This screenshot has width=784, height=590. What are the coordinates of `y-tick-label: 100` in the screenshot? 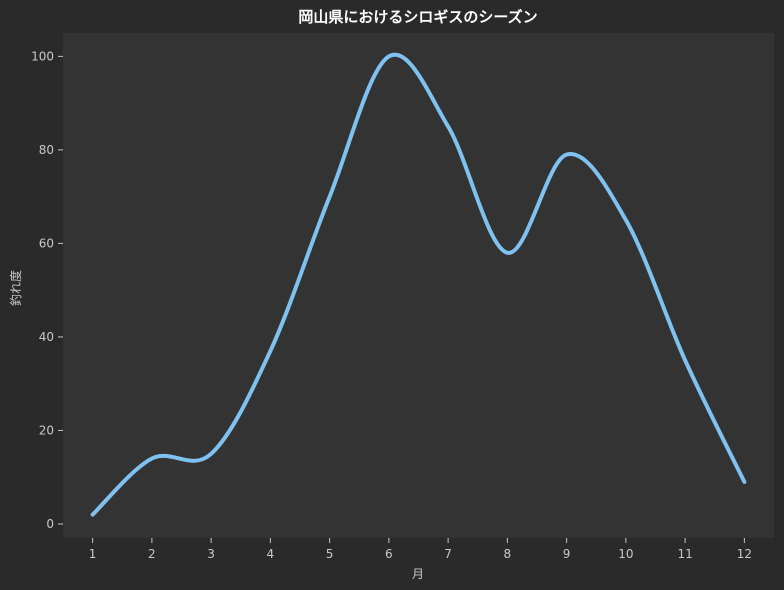 It's located at (42, 56).